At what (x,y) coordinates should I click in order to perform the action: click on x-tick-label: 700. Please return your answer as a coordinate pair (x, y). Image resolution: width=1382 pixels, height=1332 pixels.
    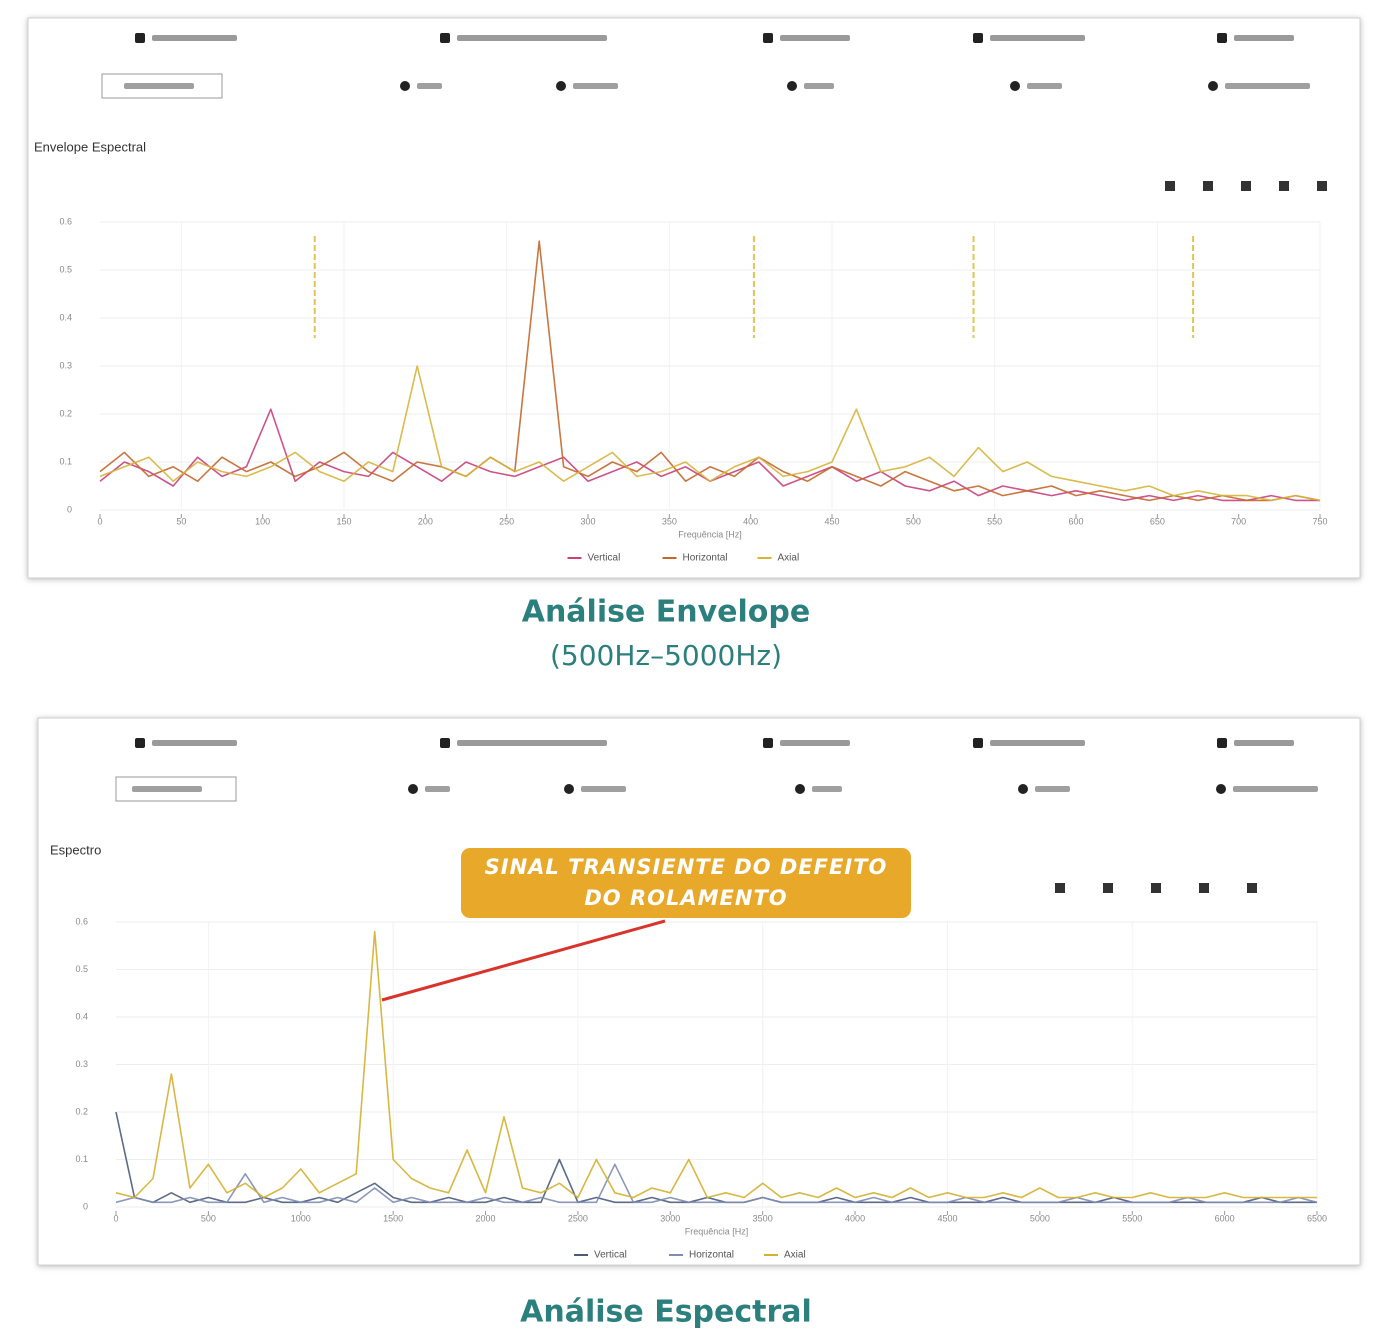
    Looking at the image, I should click on (1238, 521).